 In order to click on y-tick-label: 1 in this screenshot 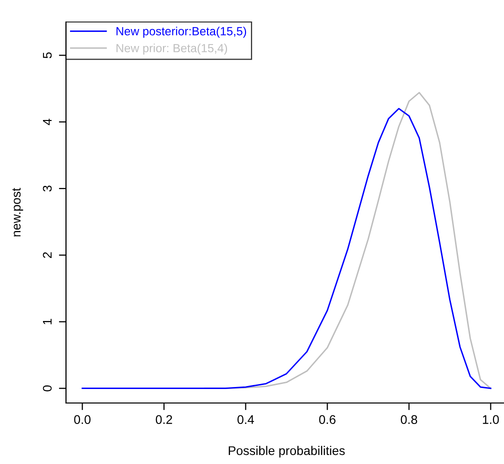, I will do `click(47, 321)`.